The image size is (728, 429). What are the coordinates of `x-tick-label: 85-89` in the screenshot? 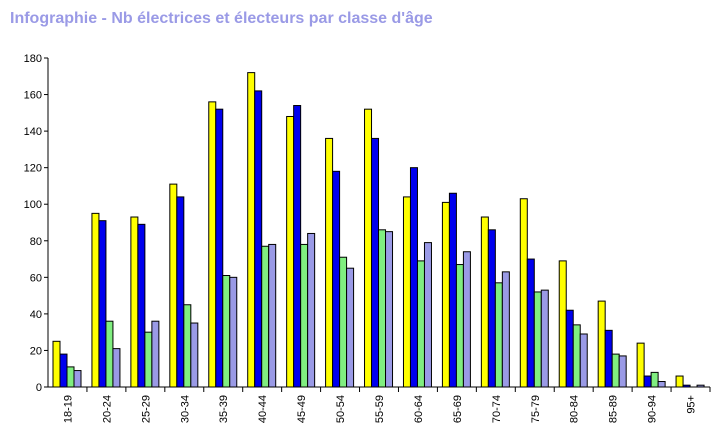 It's located at (614, 409).